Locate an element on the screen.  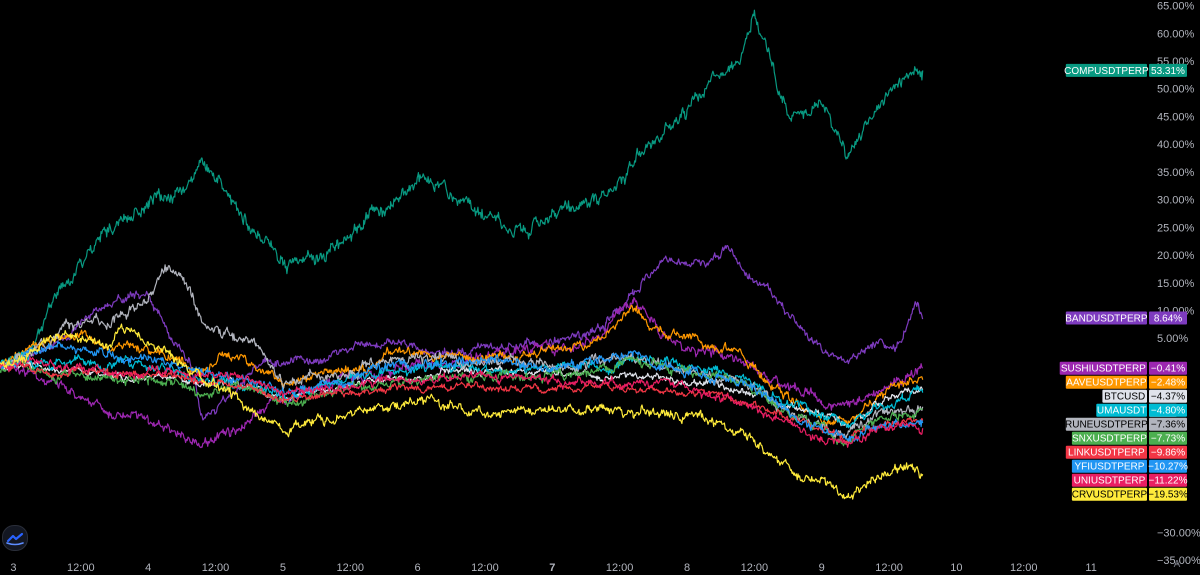
y-tick-label: −35.00% is located at coordinates (1178, 561).